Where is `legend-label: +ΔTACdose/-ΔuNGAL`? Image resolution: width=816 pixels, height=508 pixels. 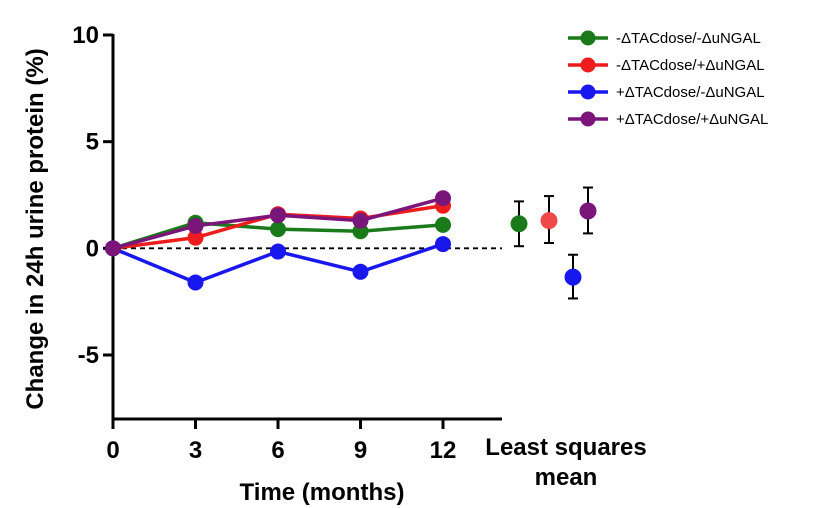 legend-label: +ΔTACdose/-ΔuNGAL is located at coordinates (690, 92).